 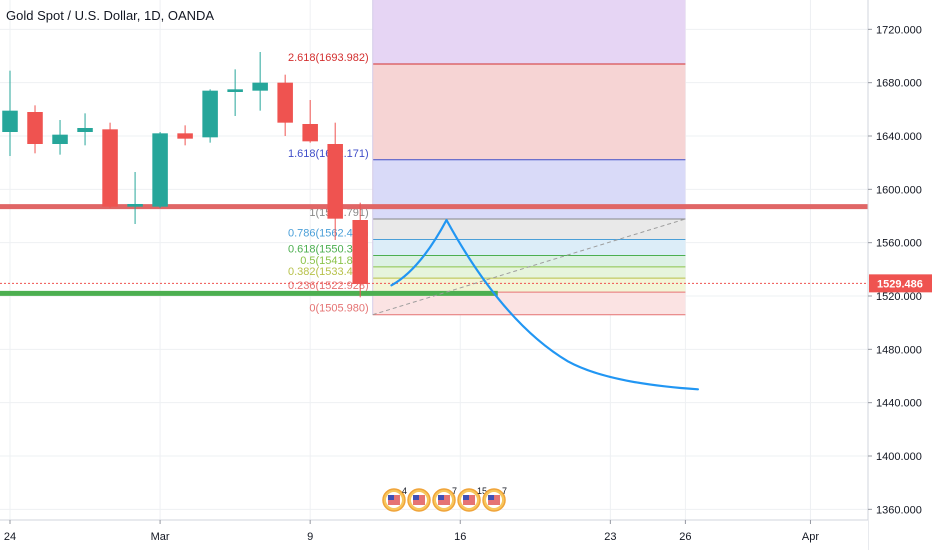 What do you see at coordinates (899, 404) in the screenshot?
I see `price-tick-label: 1440.000` at bounding box center [899, 404].